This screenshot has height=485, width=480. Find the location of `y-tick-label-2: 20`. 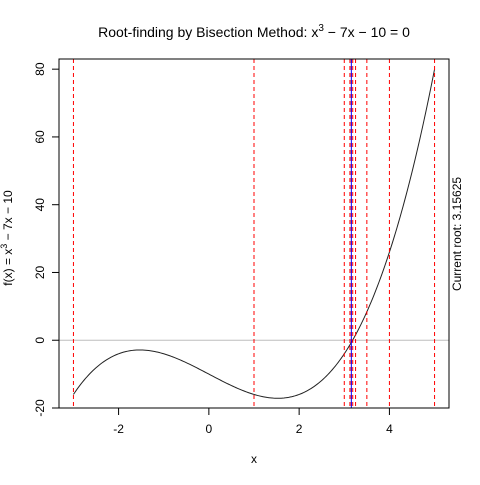

y-tick-label-2: 20 is located at coordinates (40, 272).